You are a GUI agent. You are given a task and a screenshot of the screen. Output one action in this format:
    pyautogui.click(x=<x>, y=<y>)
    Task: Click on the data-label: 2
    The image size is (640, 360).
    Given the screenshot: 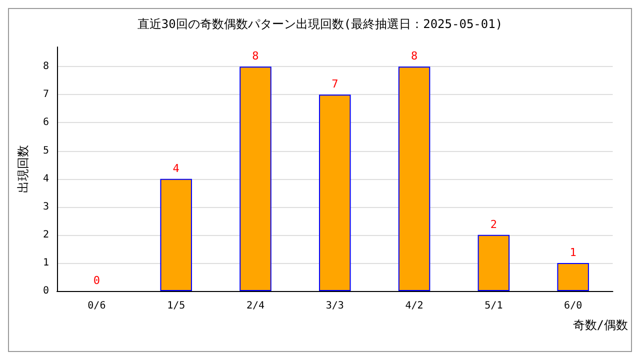 What is the action you would take?
    pyautogui.click(x=493, y=224)
    